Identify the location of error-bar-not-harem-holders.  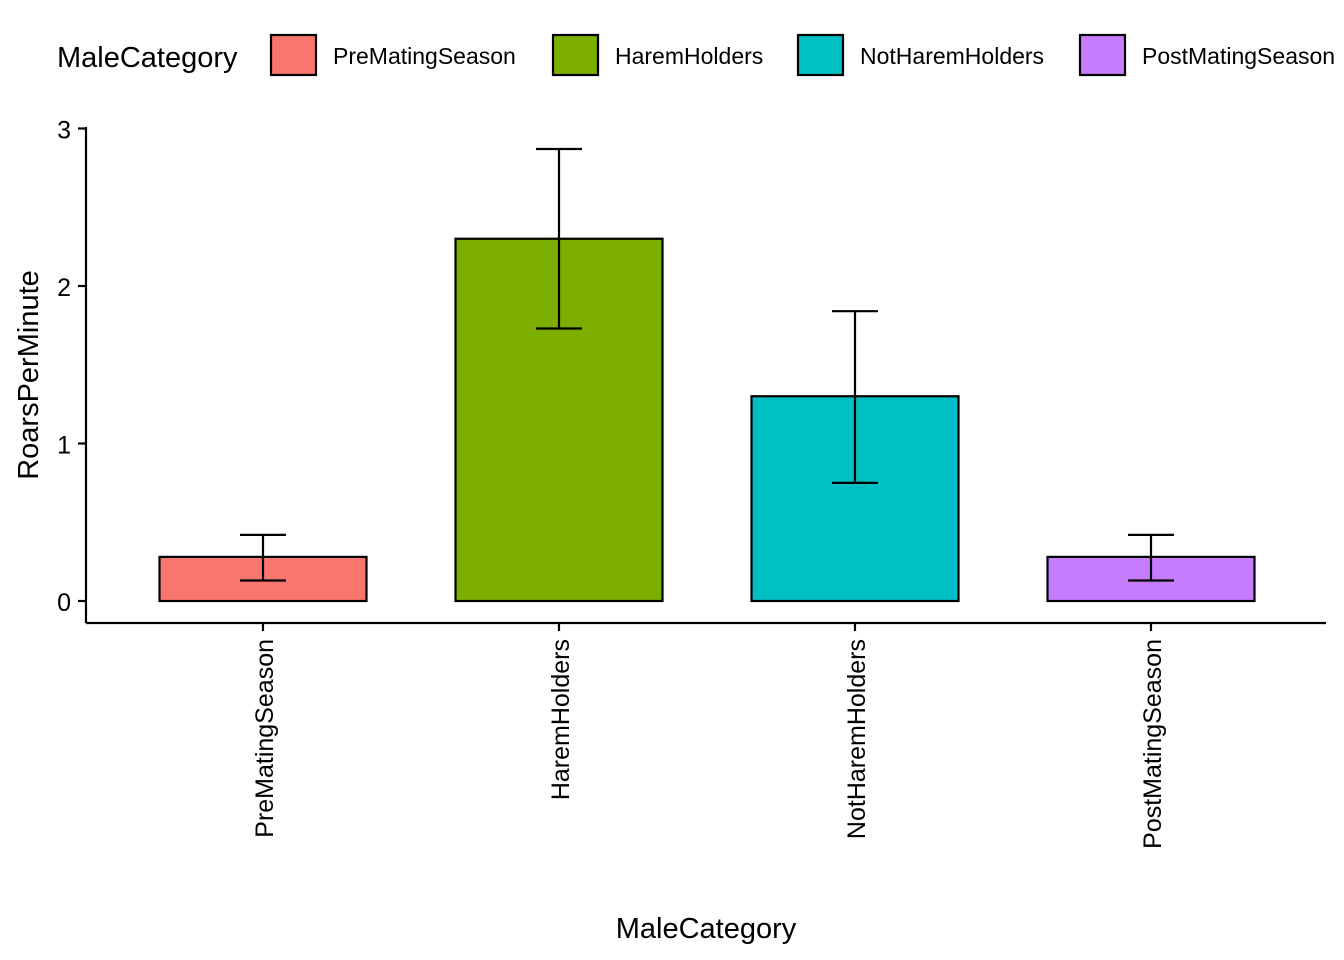
(855, 397).